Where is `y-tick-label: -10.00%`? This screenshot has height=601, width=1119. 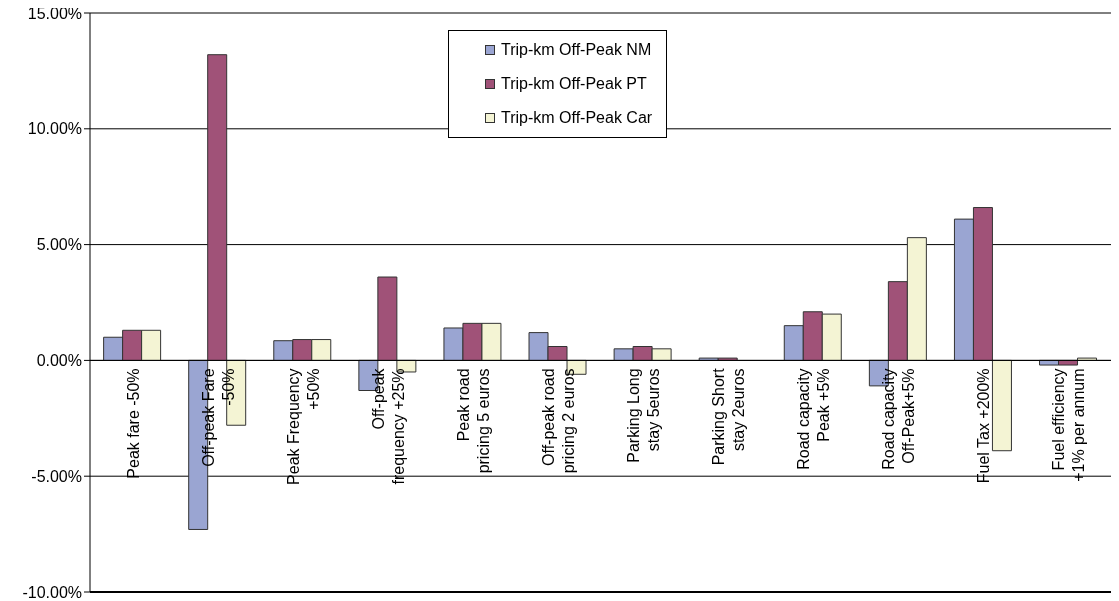
y-tick-label: -10.00% is located at coordinates (52, 592).